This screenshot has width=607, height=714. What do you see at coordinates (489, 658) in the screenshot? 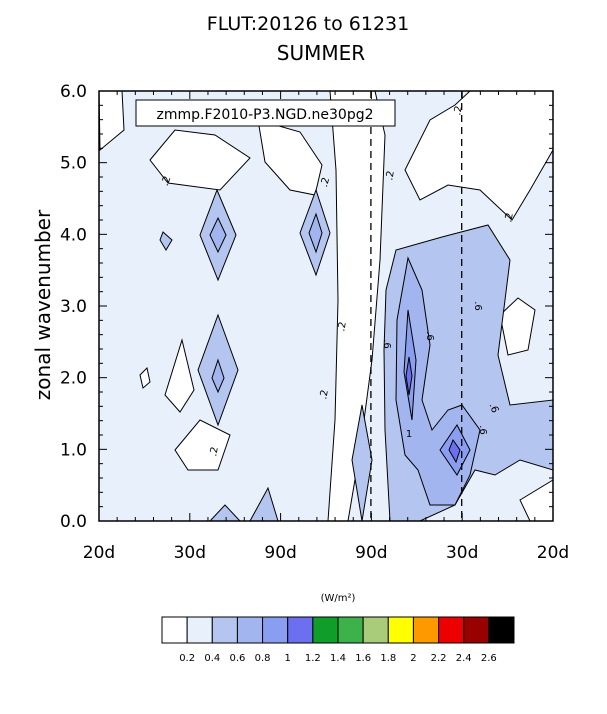
I see `colorbar-label: 2.6` at bounding box center [489, 658].